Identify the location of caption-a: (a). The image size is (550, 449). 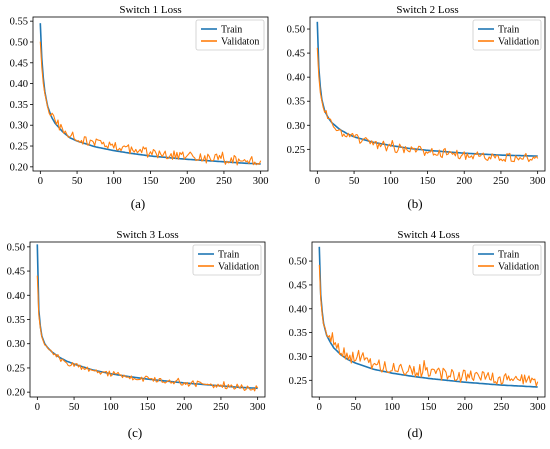
(138, 203).